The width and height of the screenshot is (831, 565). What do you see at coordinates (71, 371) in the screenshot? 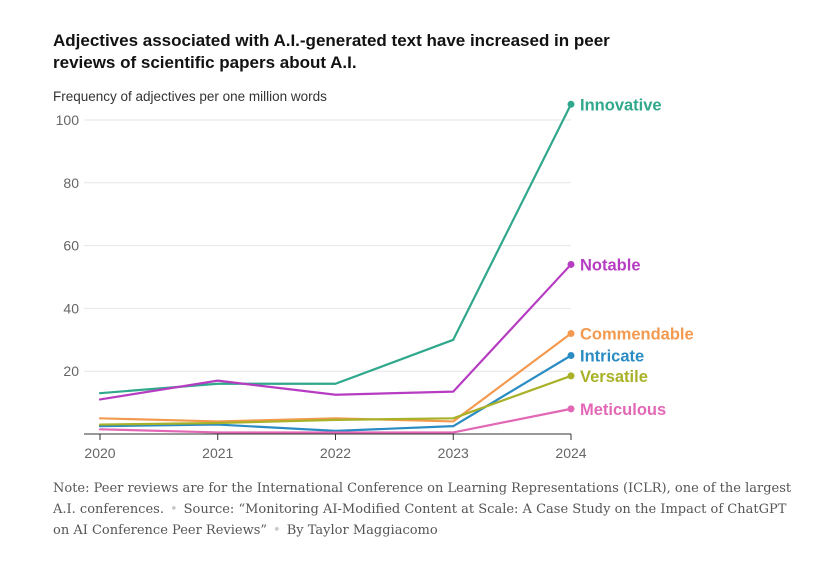
I see `y-tick-label: 20` at bounding box center [71, 371].